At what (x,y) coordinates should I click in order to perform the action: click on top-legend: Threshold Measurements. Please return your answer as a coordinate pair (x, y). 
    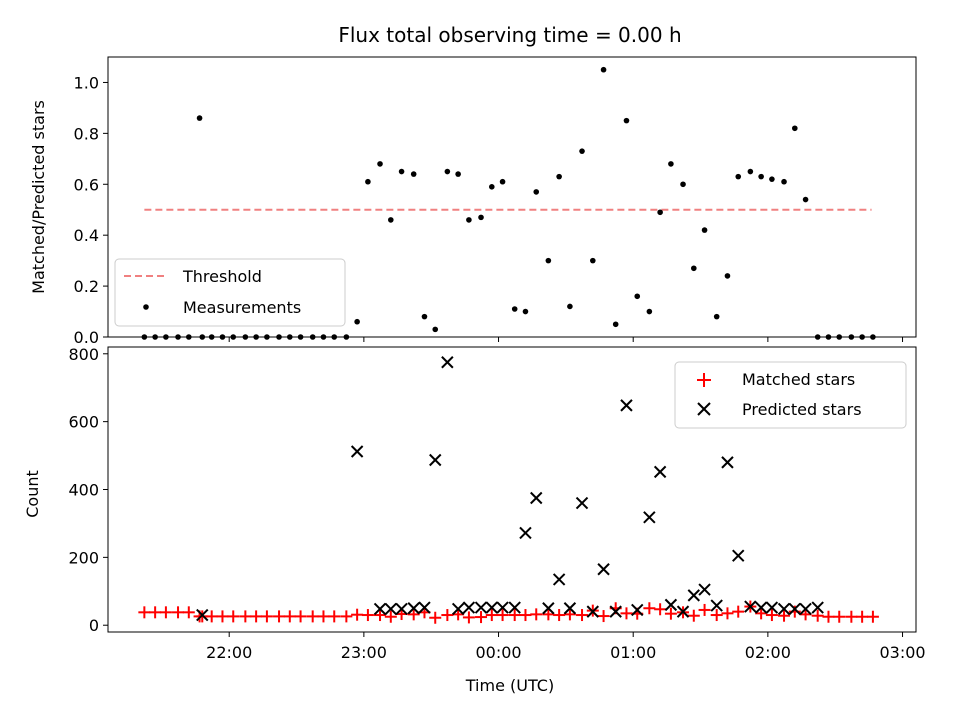
    Looking at the image, I should click on (230, 292).